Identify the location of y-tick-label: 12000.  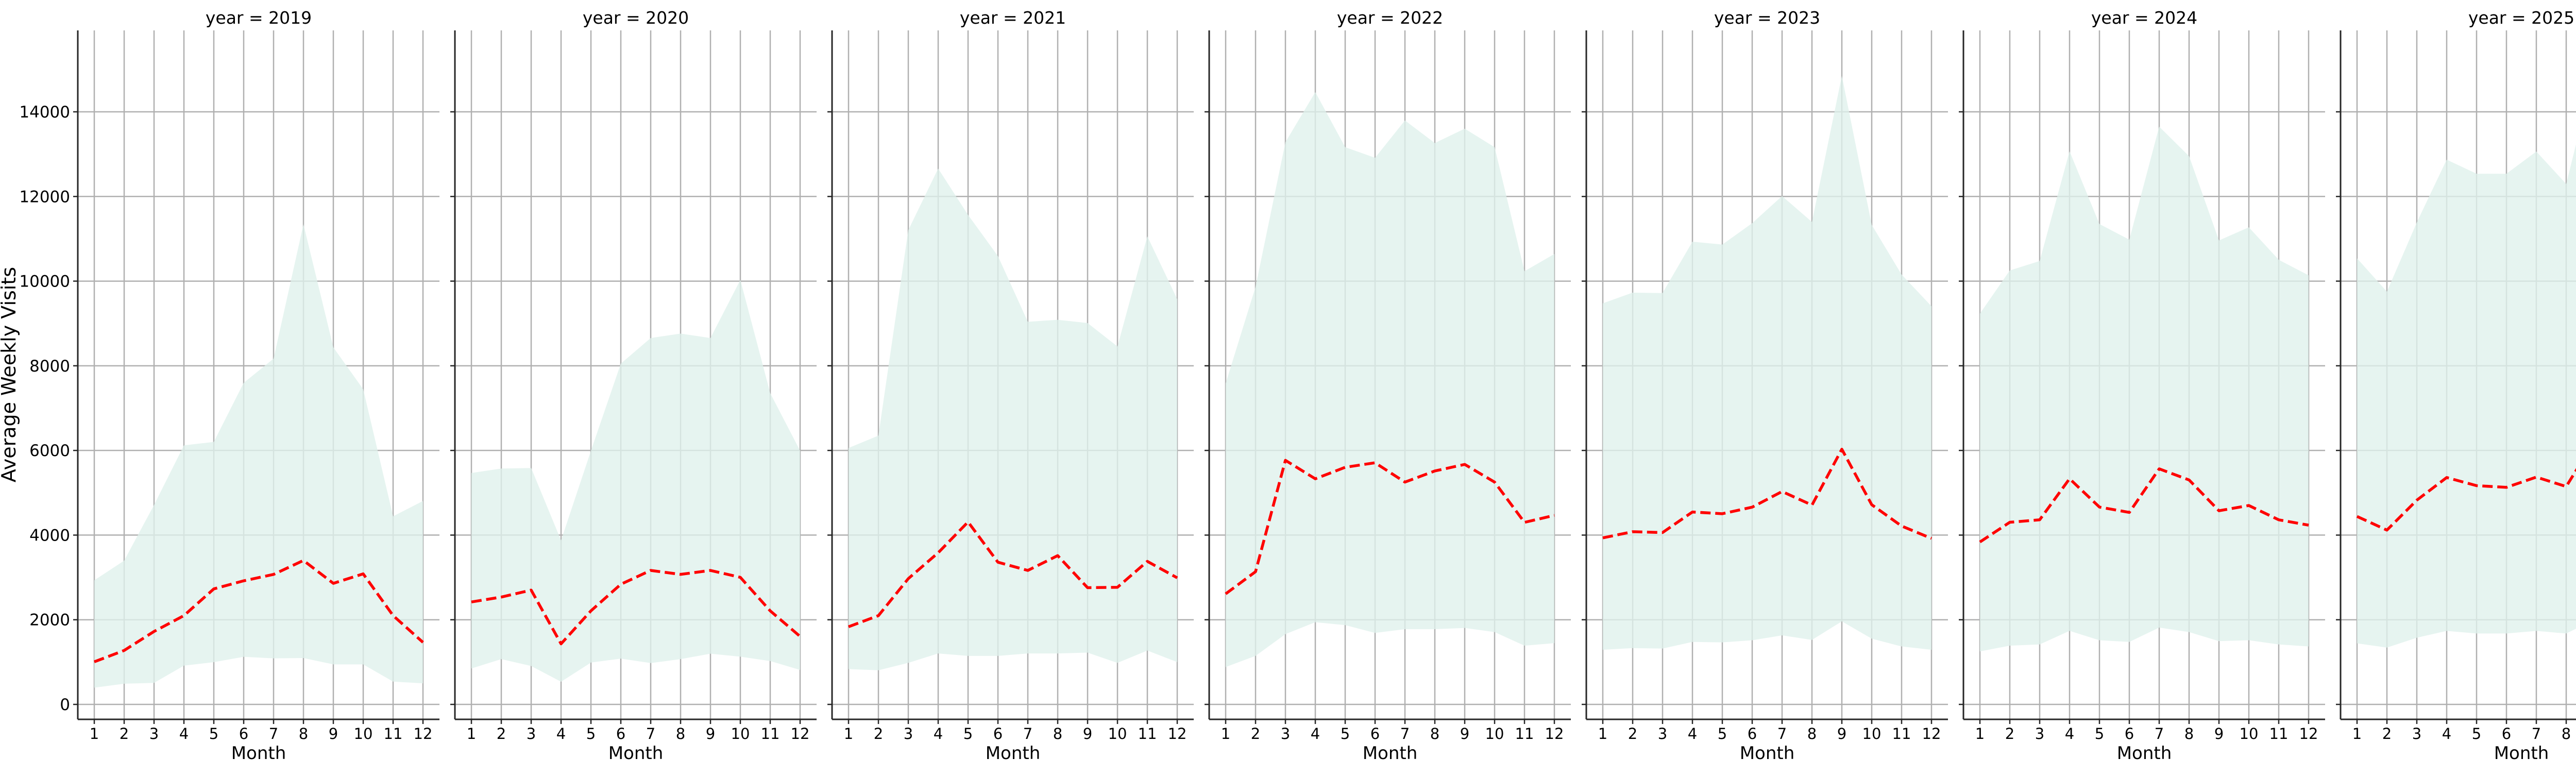
(44, 197).